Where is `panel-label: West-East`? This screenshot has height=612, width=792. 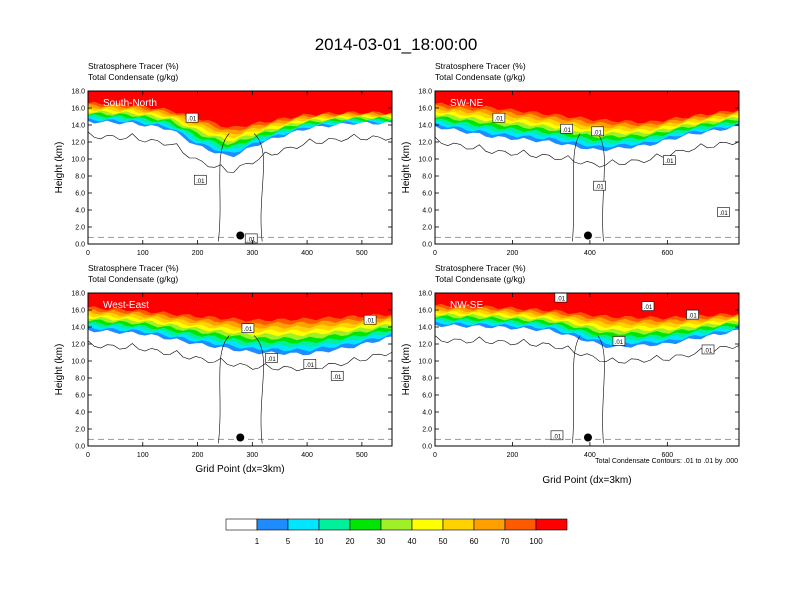
panel-label: West-East is located at coordinates (126, 305).